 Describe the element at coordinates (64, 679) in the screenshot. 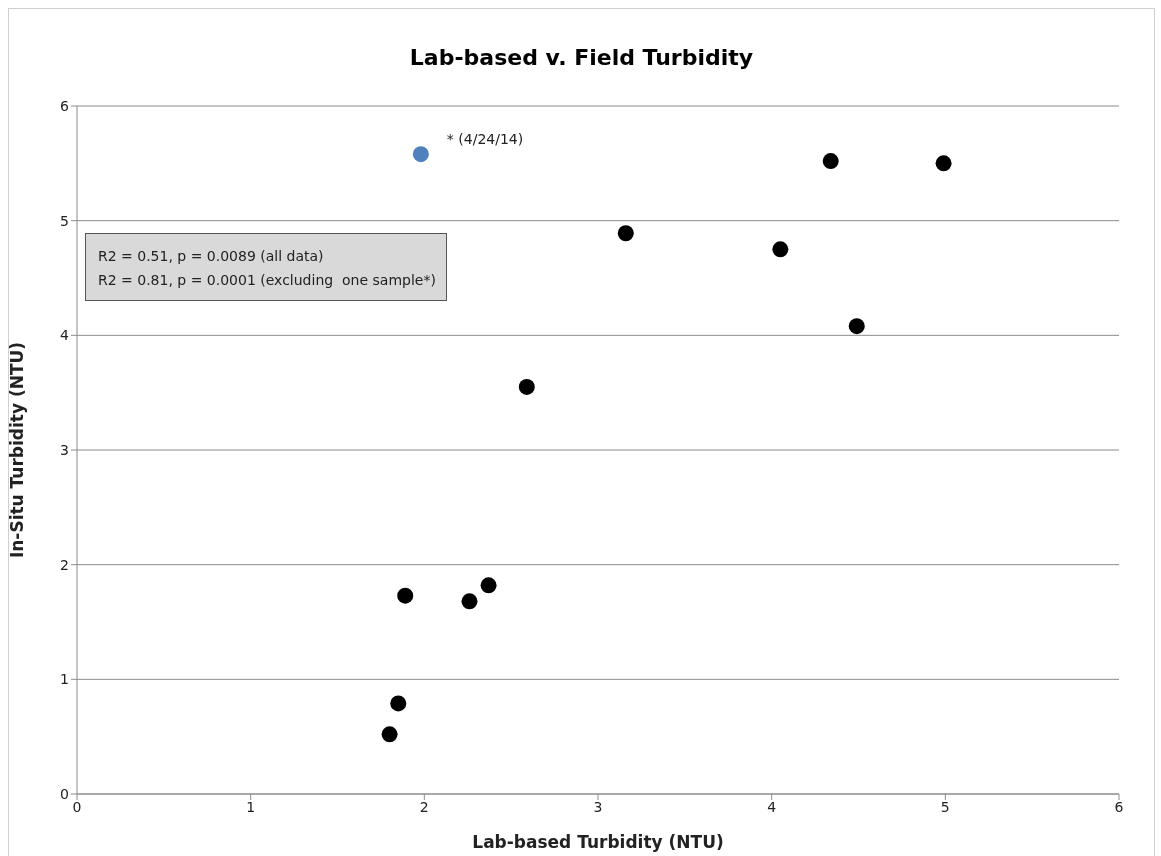

I see `y-tick-label: 1` at that location.